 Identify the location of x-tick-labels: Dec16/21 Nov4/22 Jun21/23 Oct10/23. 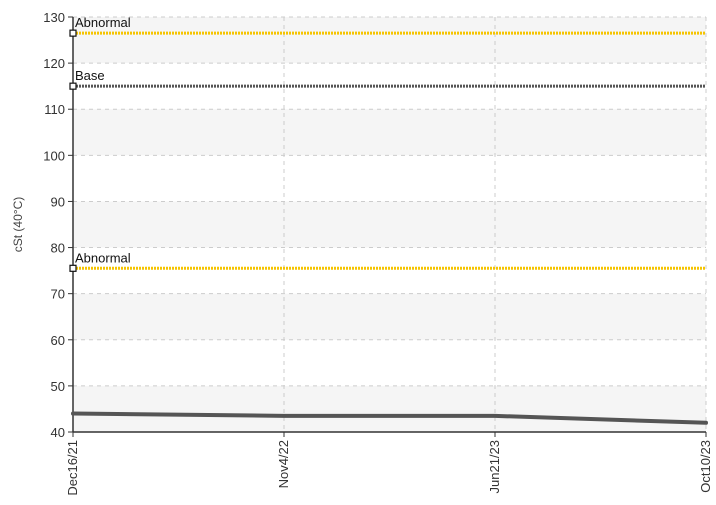
(389, 468).